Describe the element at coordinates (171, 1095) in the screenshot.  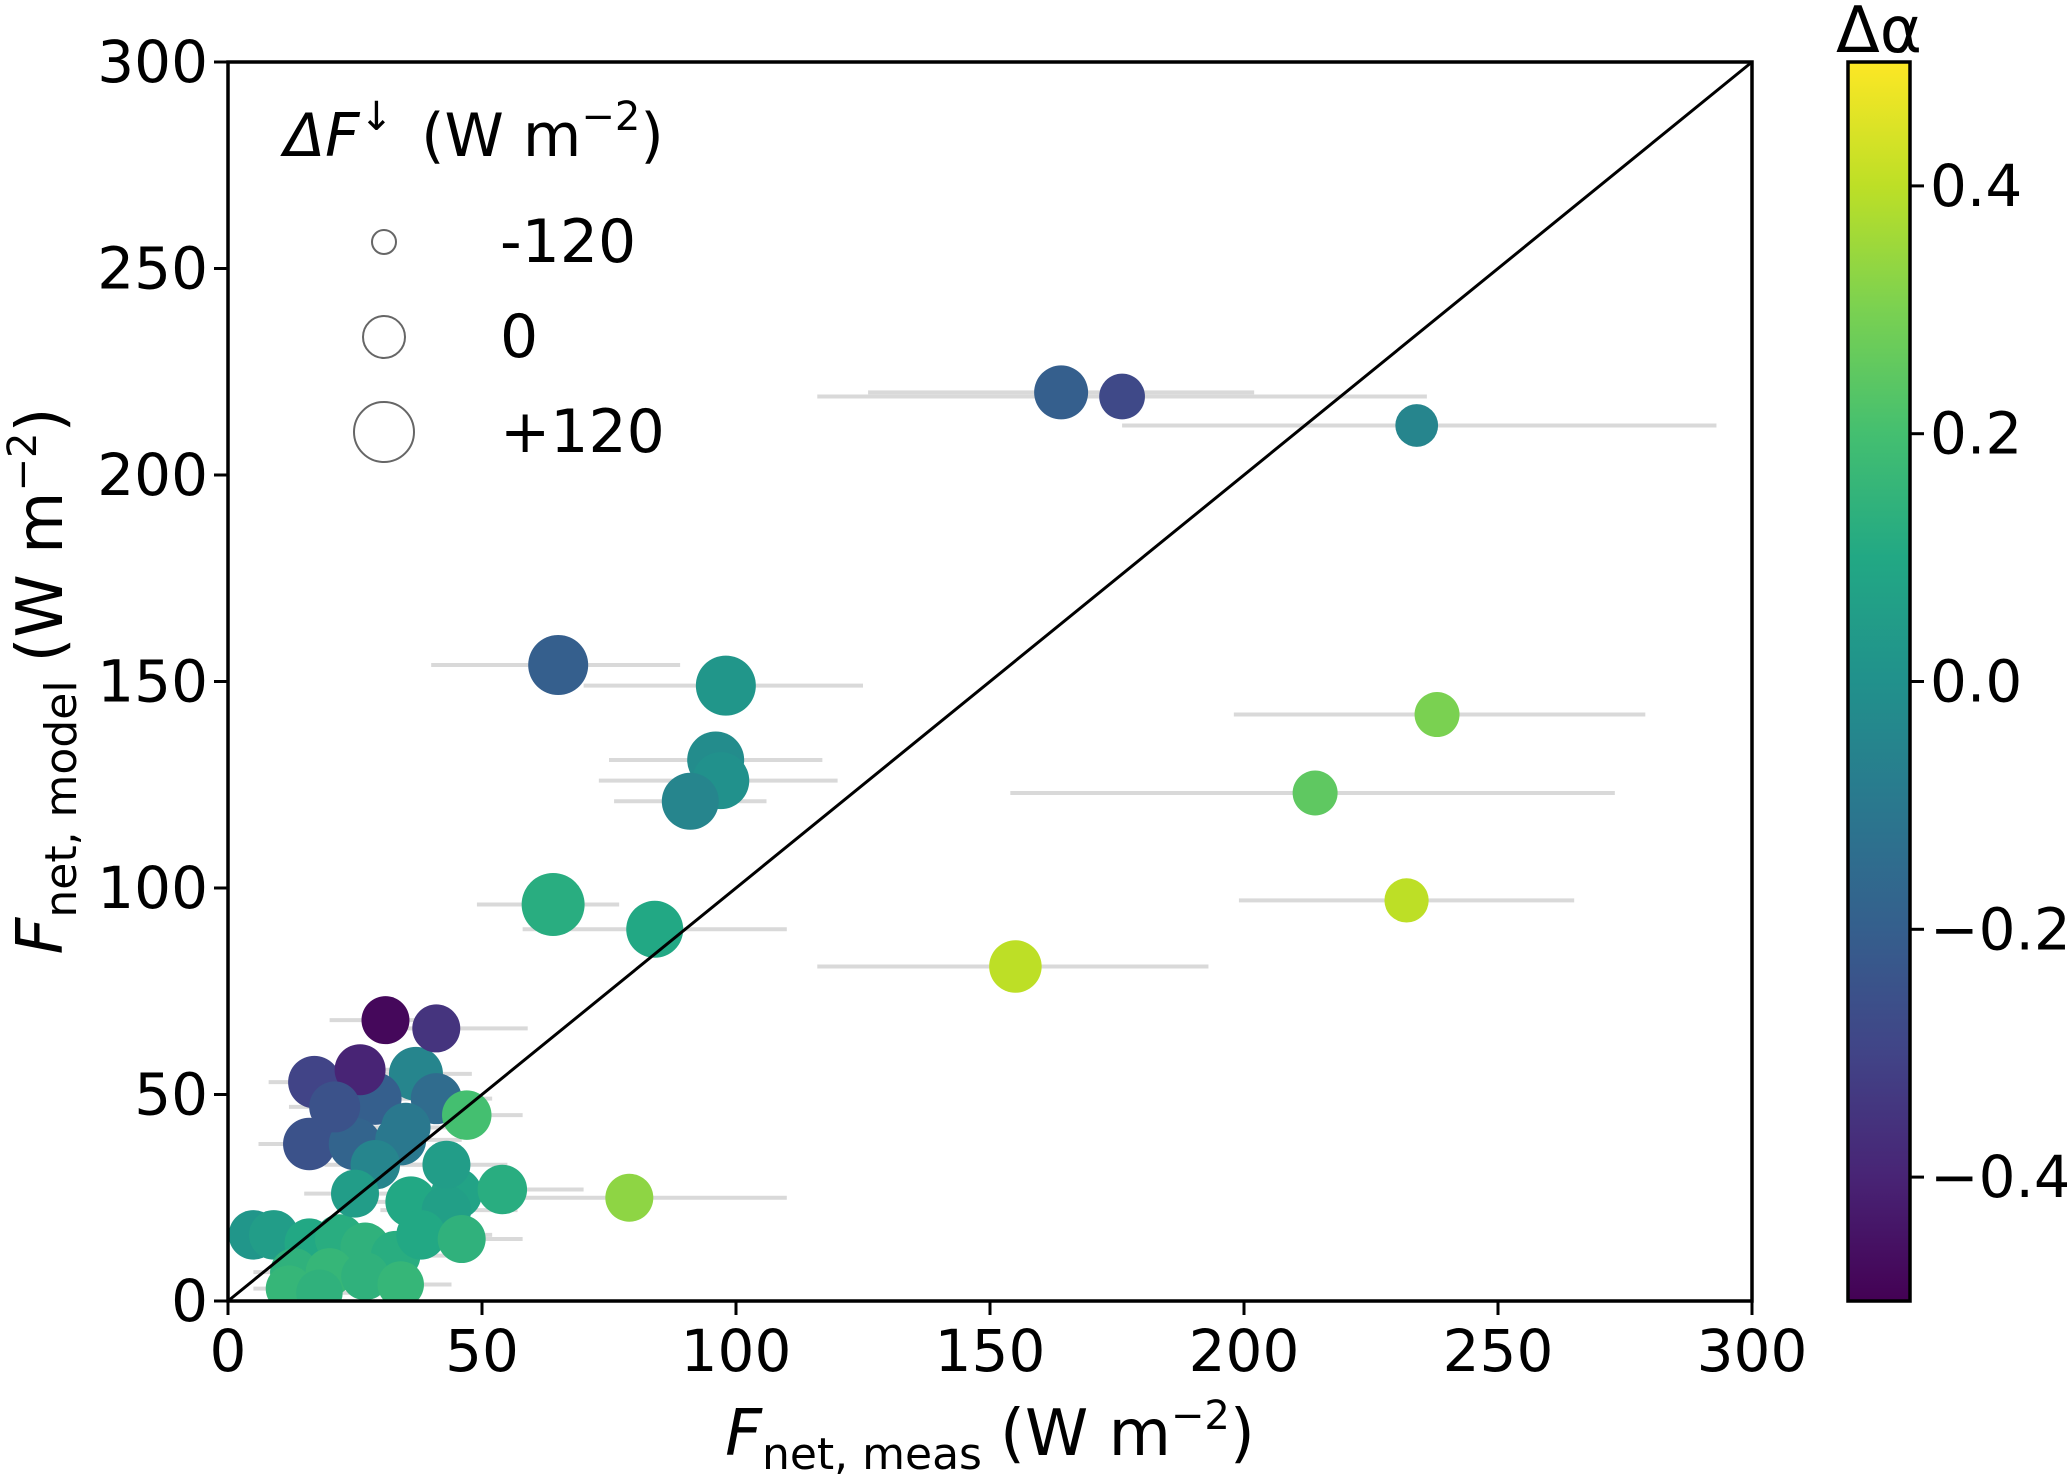
I see `y-tick-label: 50` at that location.